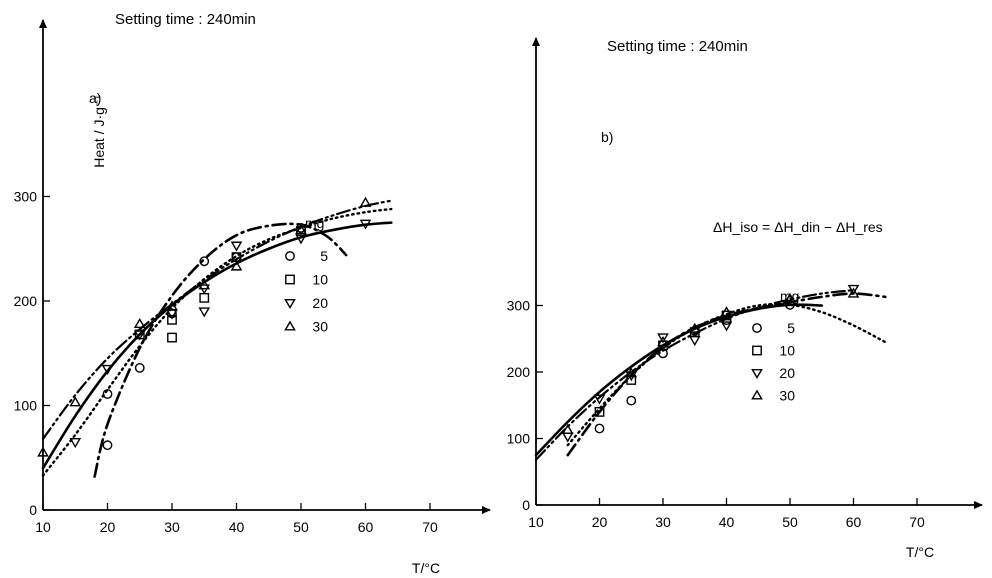 This screenshot has width=992, height=578. What do you see at coordinates (95, 98) in the screenshot?
I see `panel-label: a)` at bounding box center [95, 98].